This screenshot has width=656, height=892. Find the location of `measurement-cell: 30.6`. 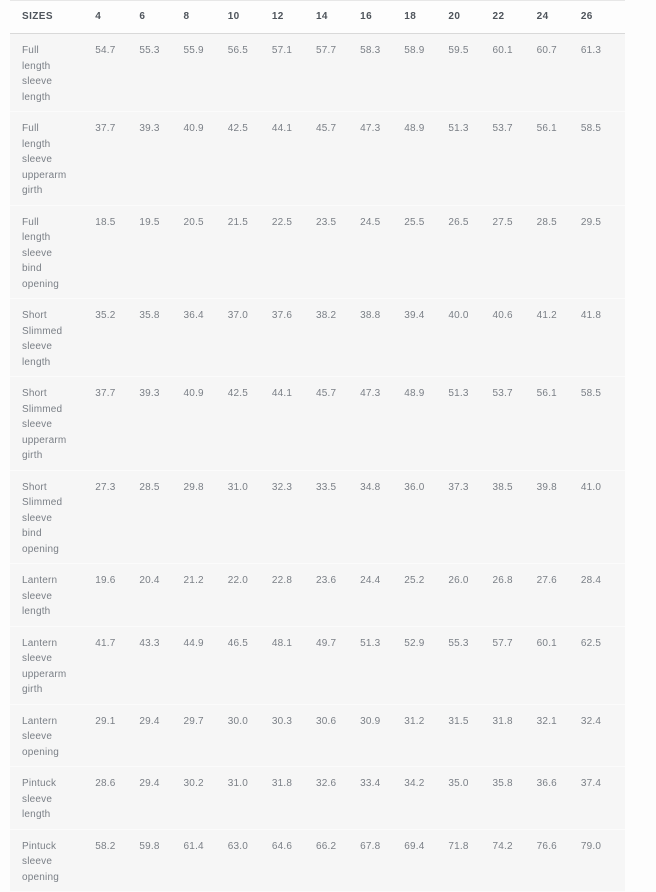

measurement-cell: 30.6 is located at coordinates (338, 735).